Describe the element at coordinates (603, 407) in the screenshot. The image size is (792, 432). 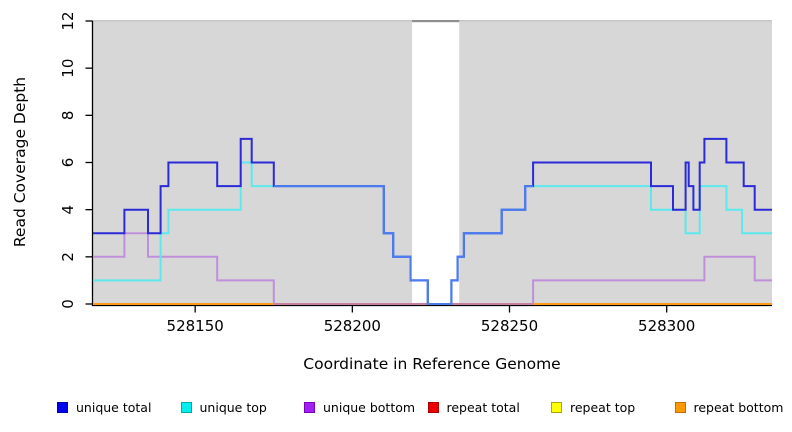
I see `legend-label: repeat top` at that location.